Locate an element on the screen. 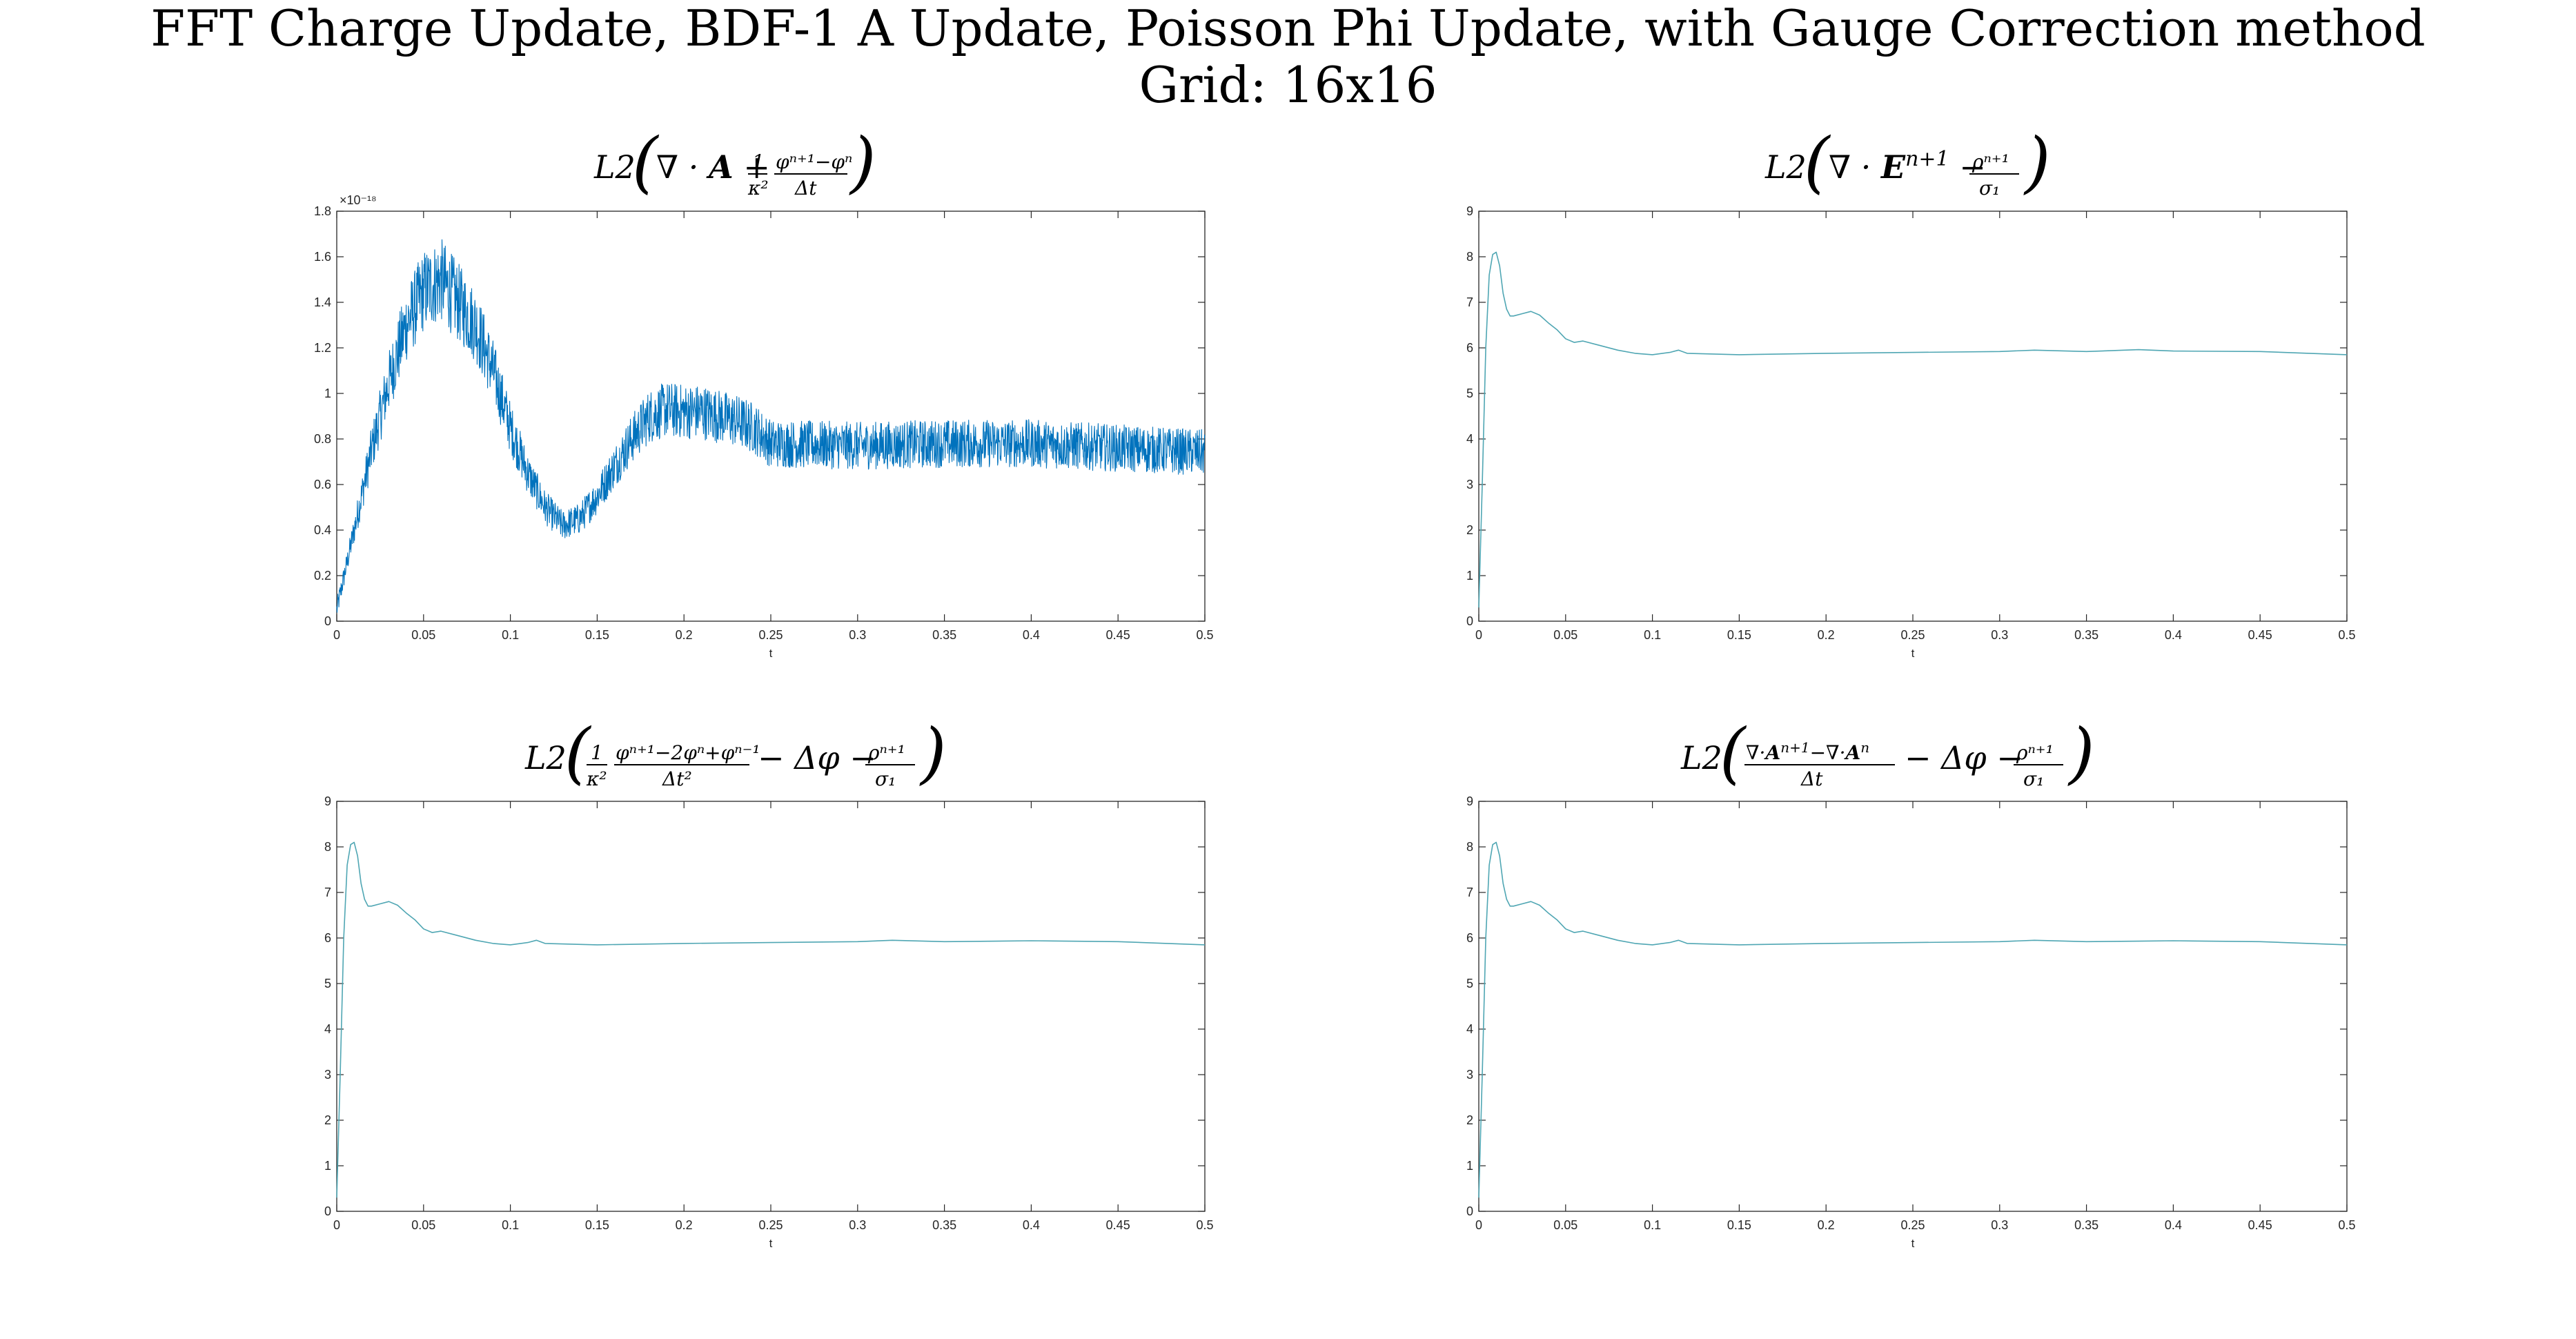 Image resolution: width=2576 pixels, height=1339 pixels. svg-text: ρⁿ⁺¹ is located at coordinates (1990, 162).